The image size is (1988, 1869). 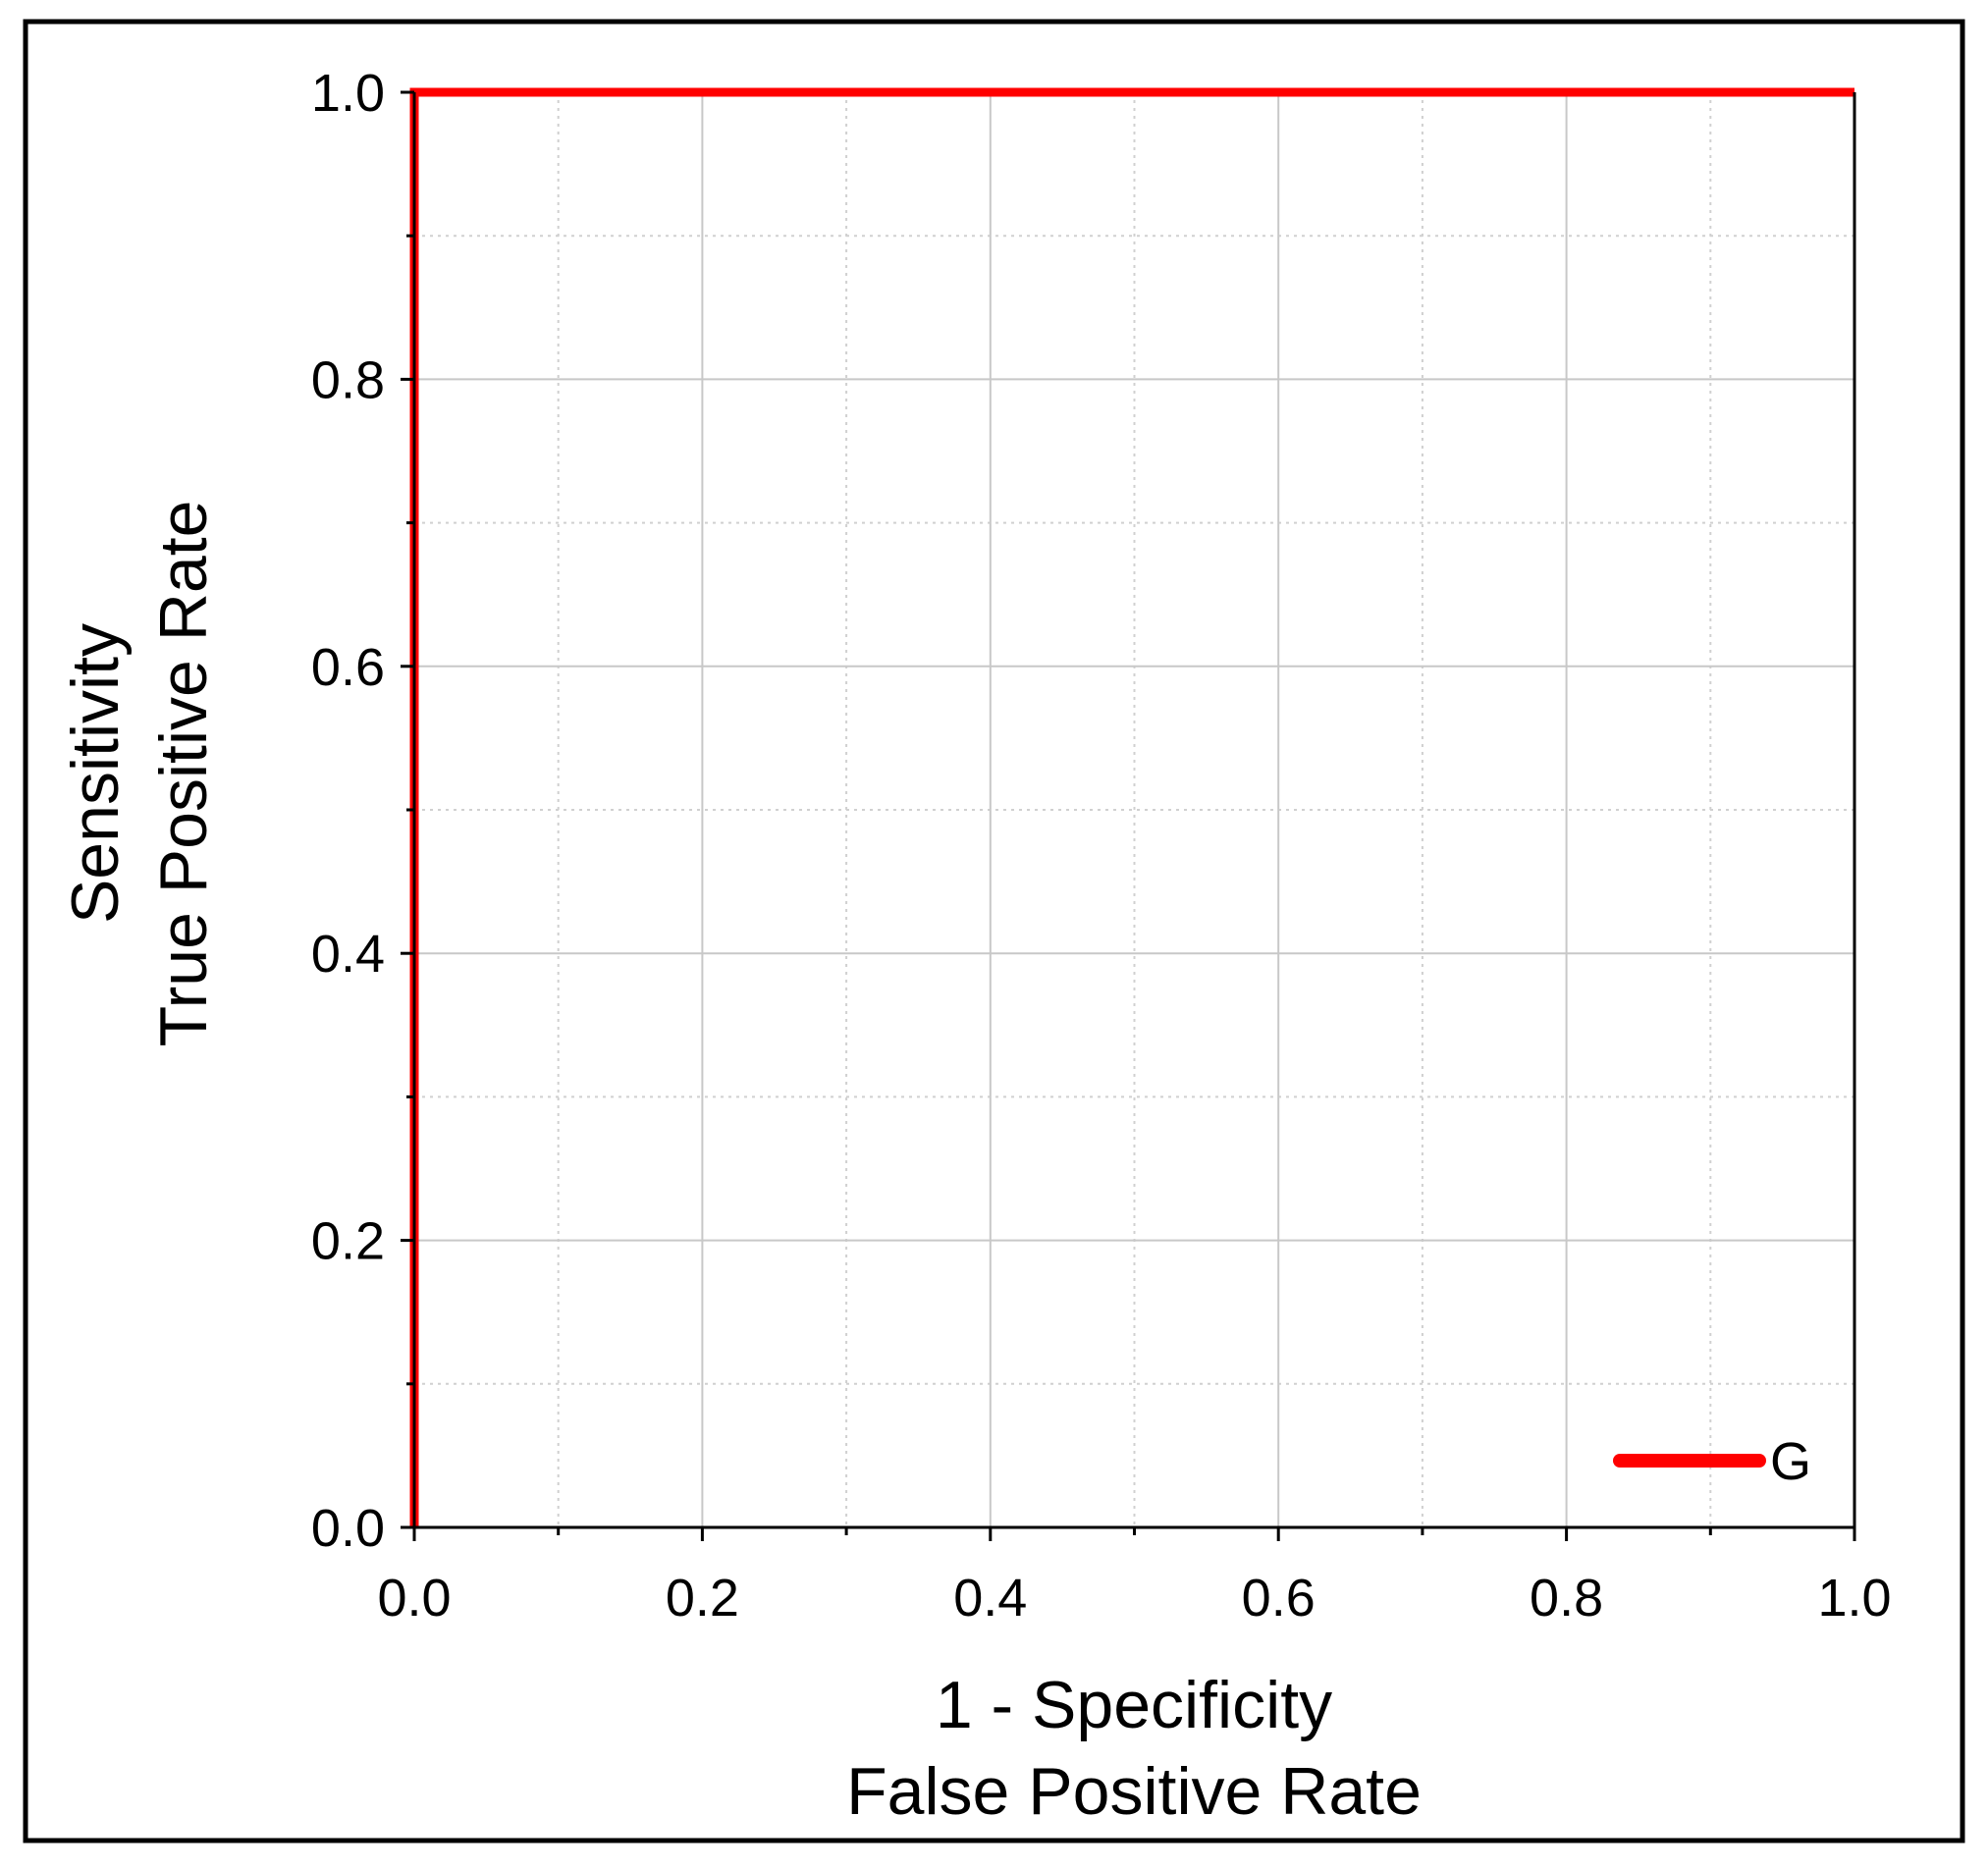 What do you see at coordinates (414, 1598) in the screenshot?
I see `x-tick-label: 0.0` at bounding box center [414, 1598].